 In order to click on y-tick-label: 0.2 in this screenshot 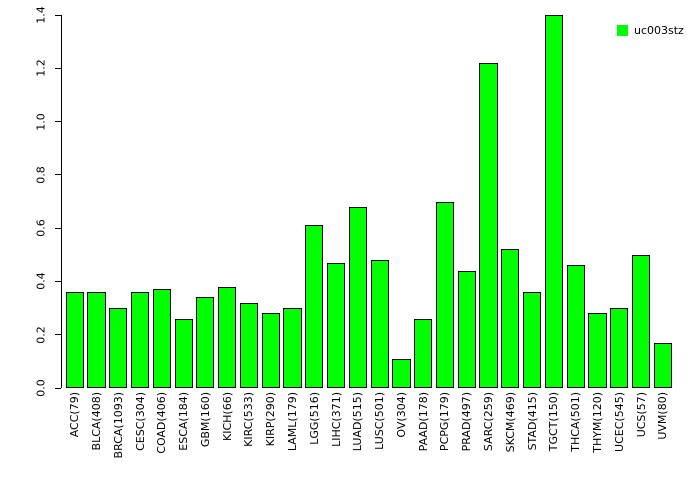, I will do `click(41, 334)`.